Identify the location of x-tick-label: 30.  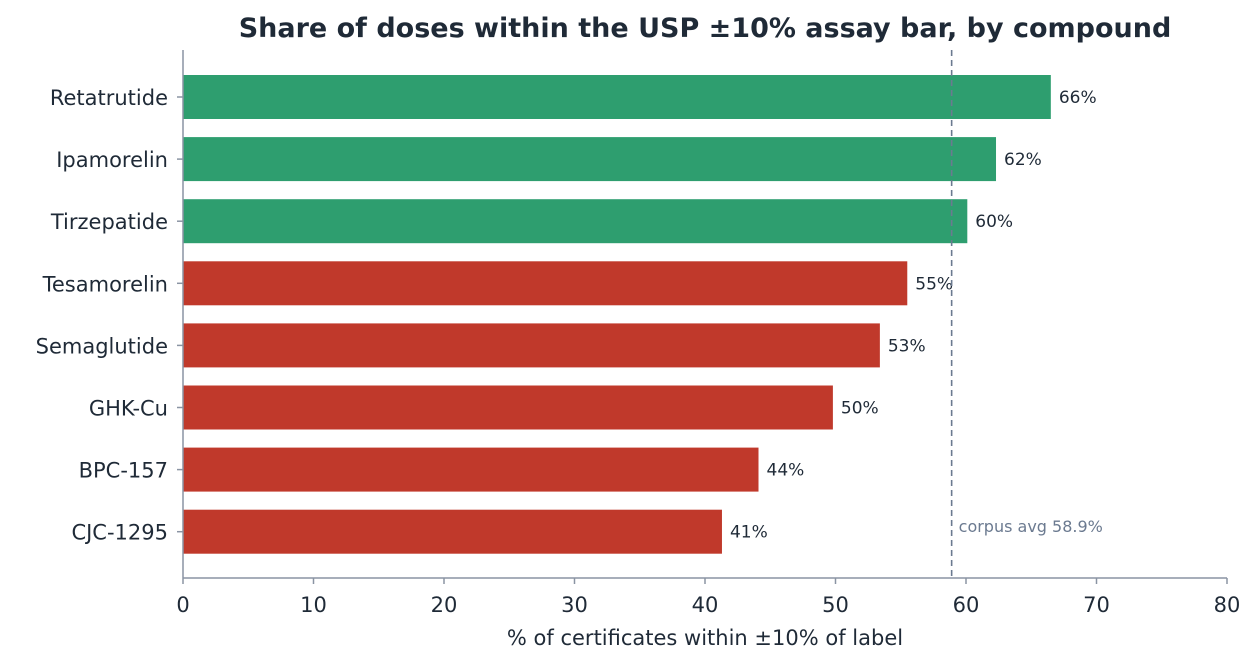
(574, 605).